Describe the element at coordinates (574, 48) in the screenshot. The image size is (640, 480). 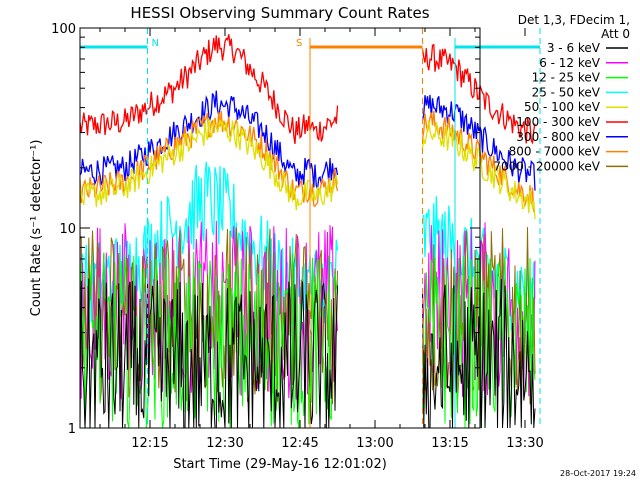
I see `legend-label: 3 - 6 keV` at that location.